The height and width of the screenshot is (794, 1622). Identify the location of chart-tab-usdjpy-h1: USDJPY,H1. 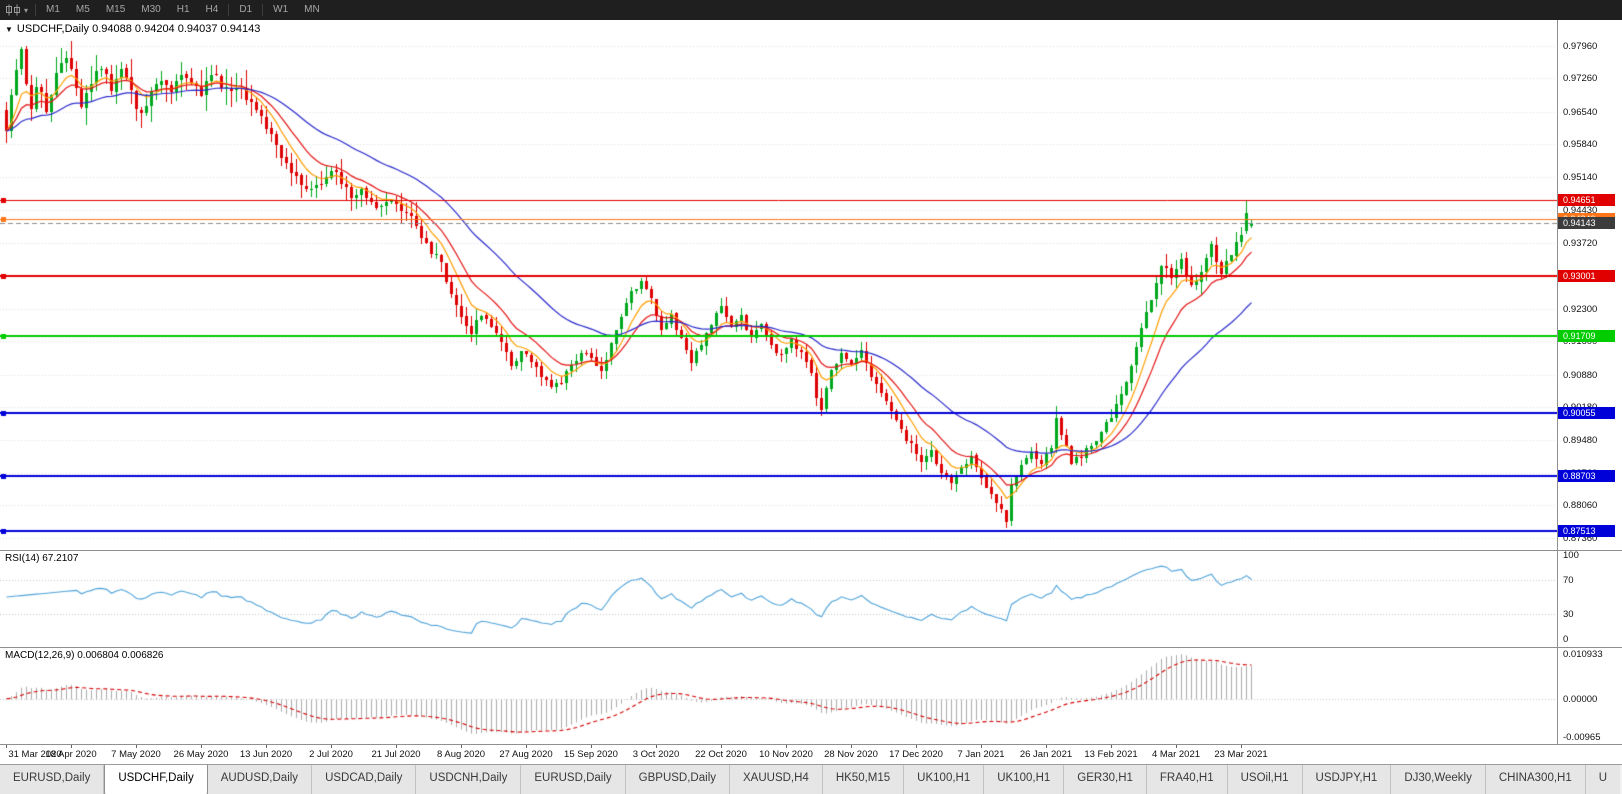
(1347, 779).